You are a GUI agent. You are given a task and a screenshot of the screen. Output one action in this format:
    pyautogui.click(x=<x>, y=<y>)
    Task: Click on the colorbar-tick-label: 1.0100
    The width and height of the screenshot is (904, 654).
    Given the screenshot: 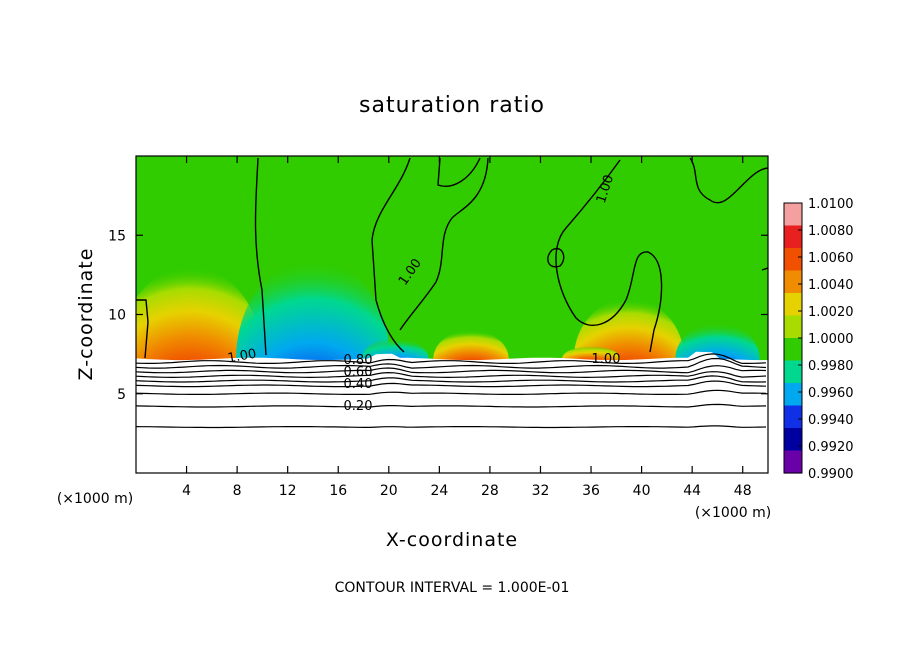 What is the action you would take?
    pyautogui.click(x=831, y=204)
    